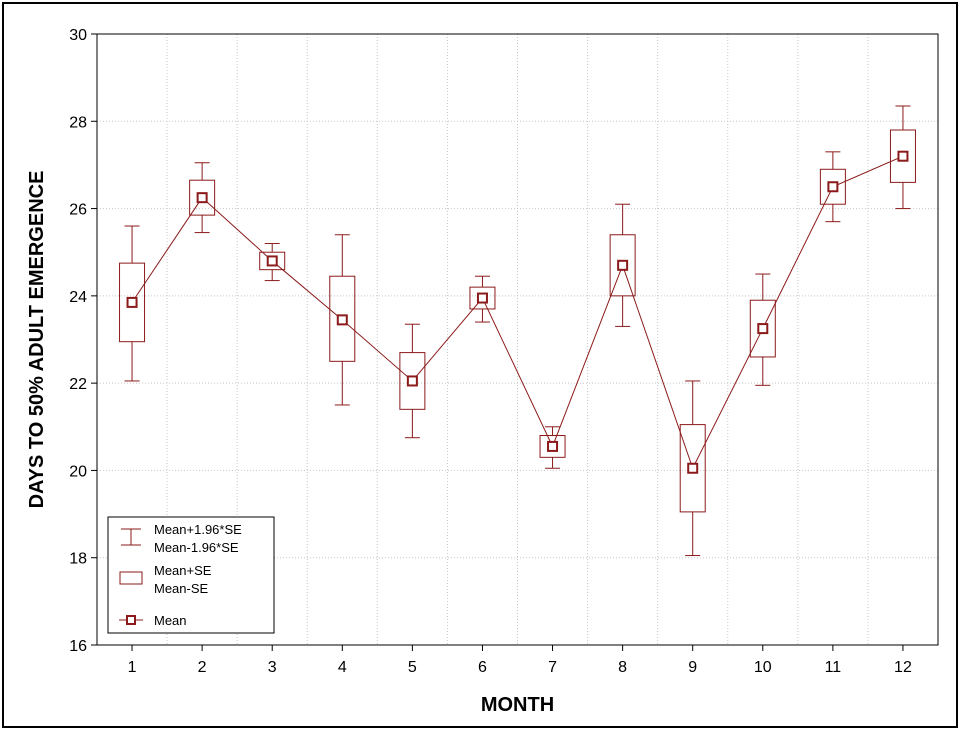 This screenshot has width=961, height=735. Describe the element at coordinates (78, 384) in the screenshot. I see `y-tick-label: 22` at that location.